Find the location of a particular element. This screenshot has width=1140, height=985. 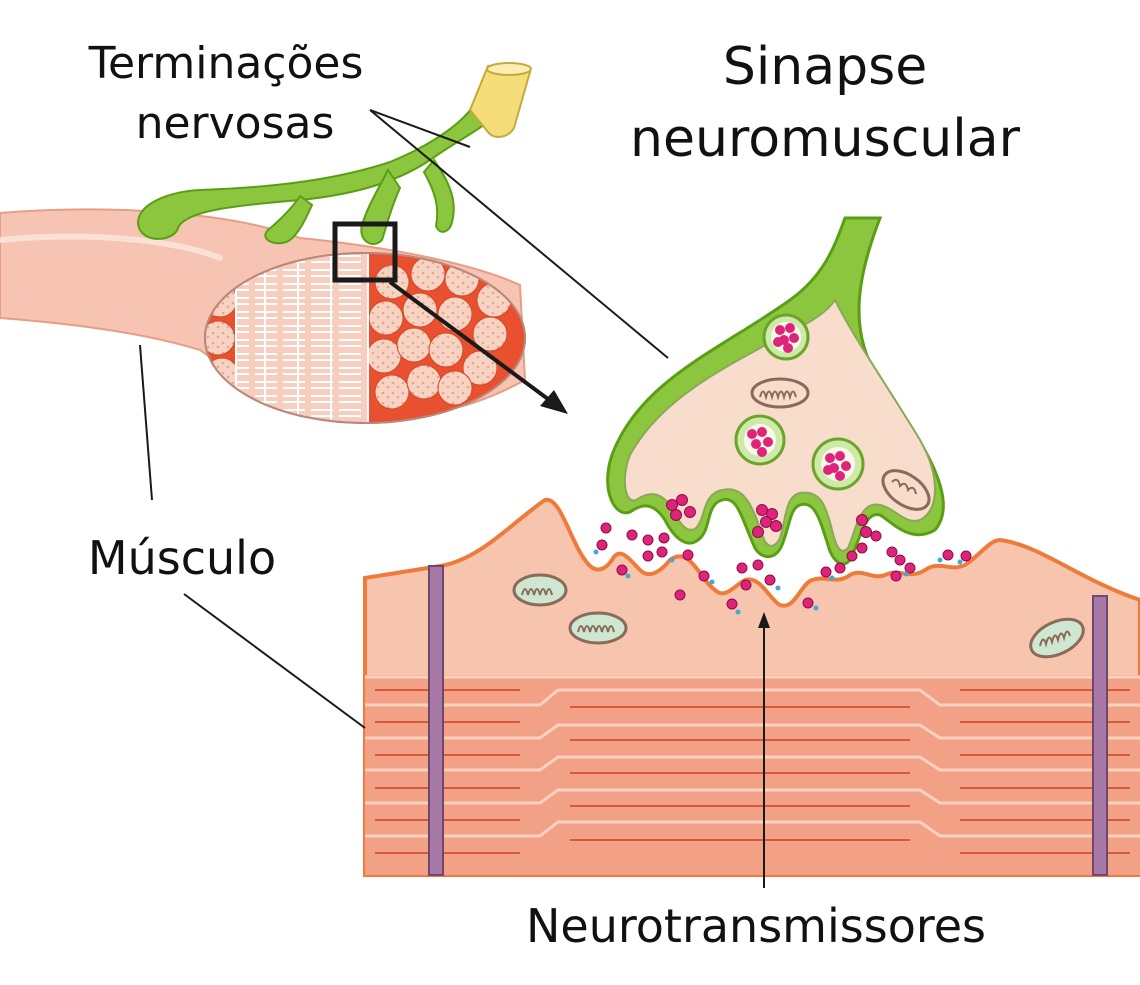

neurotransmitter-arrow-head is located at coordinates (764, 620).